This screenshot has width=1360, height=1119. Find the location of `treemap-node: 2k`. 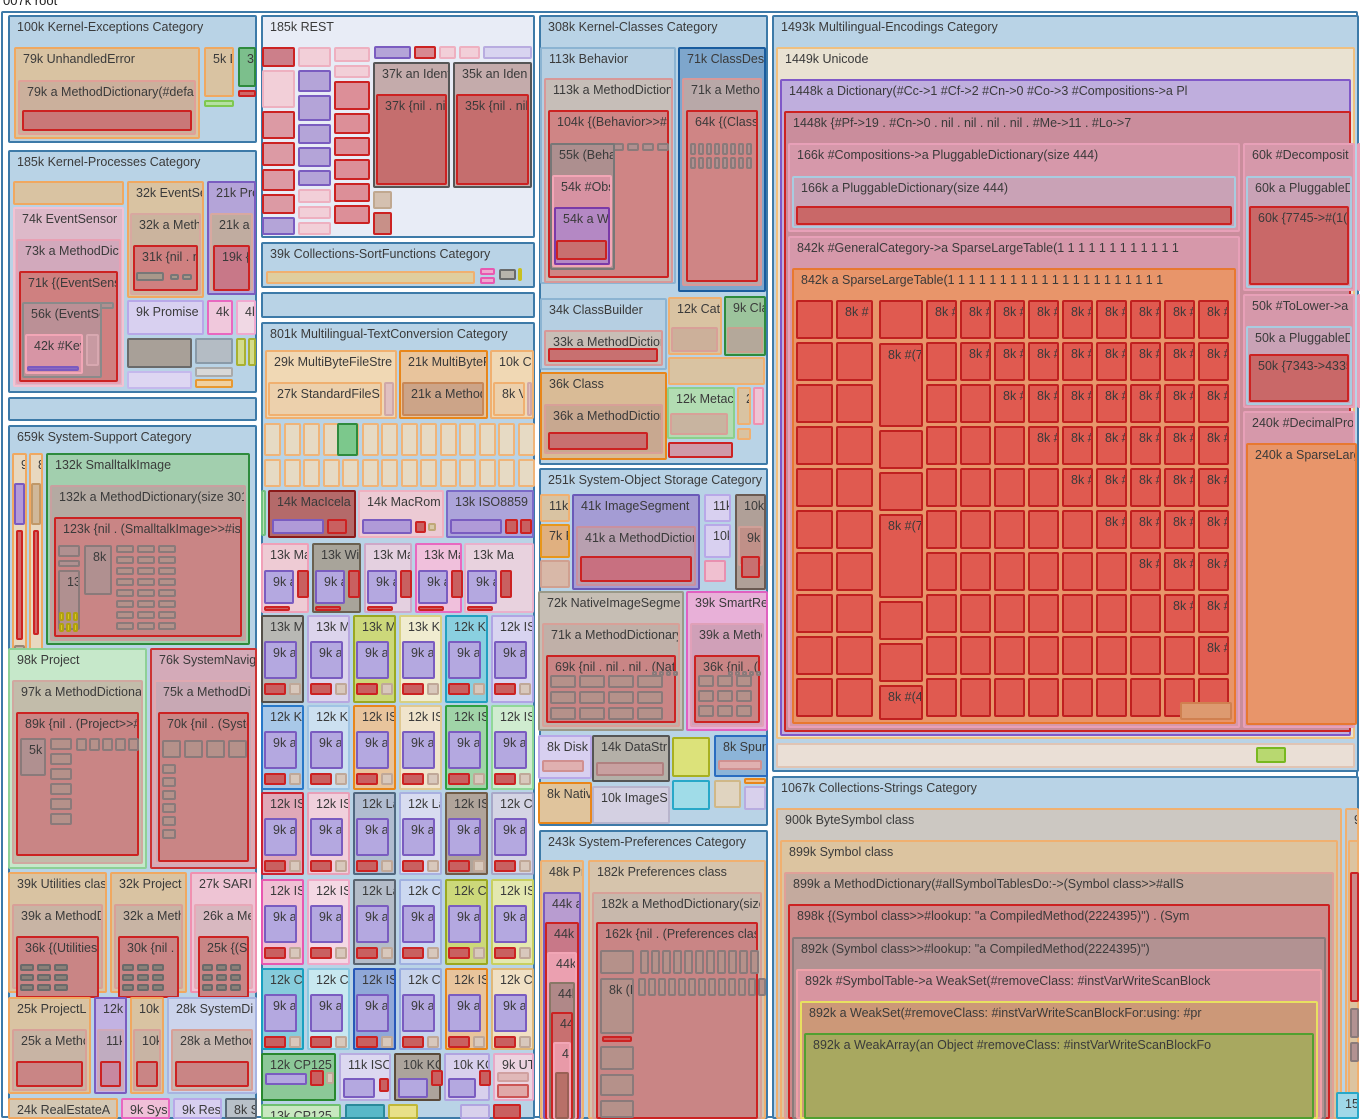

treemap-node: 2k is located at coordinates (744, 406).